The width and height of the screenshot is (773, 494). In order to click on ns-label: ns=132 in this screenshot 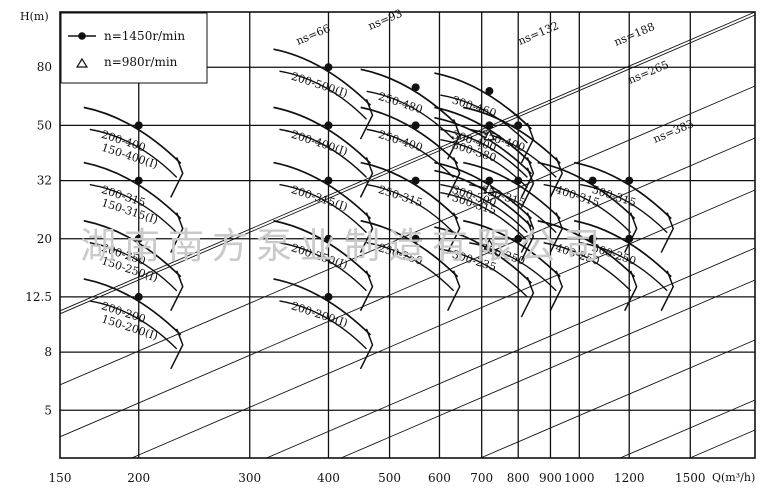, I will do `click(538, 33)`.